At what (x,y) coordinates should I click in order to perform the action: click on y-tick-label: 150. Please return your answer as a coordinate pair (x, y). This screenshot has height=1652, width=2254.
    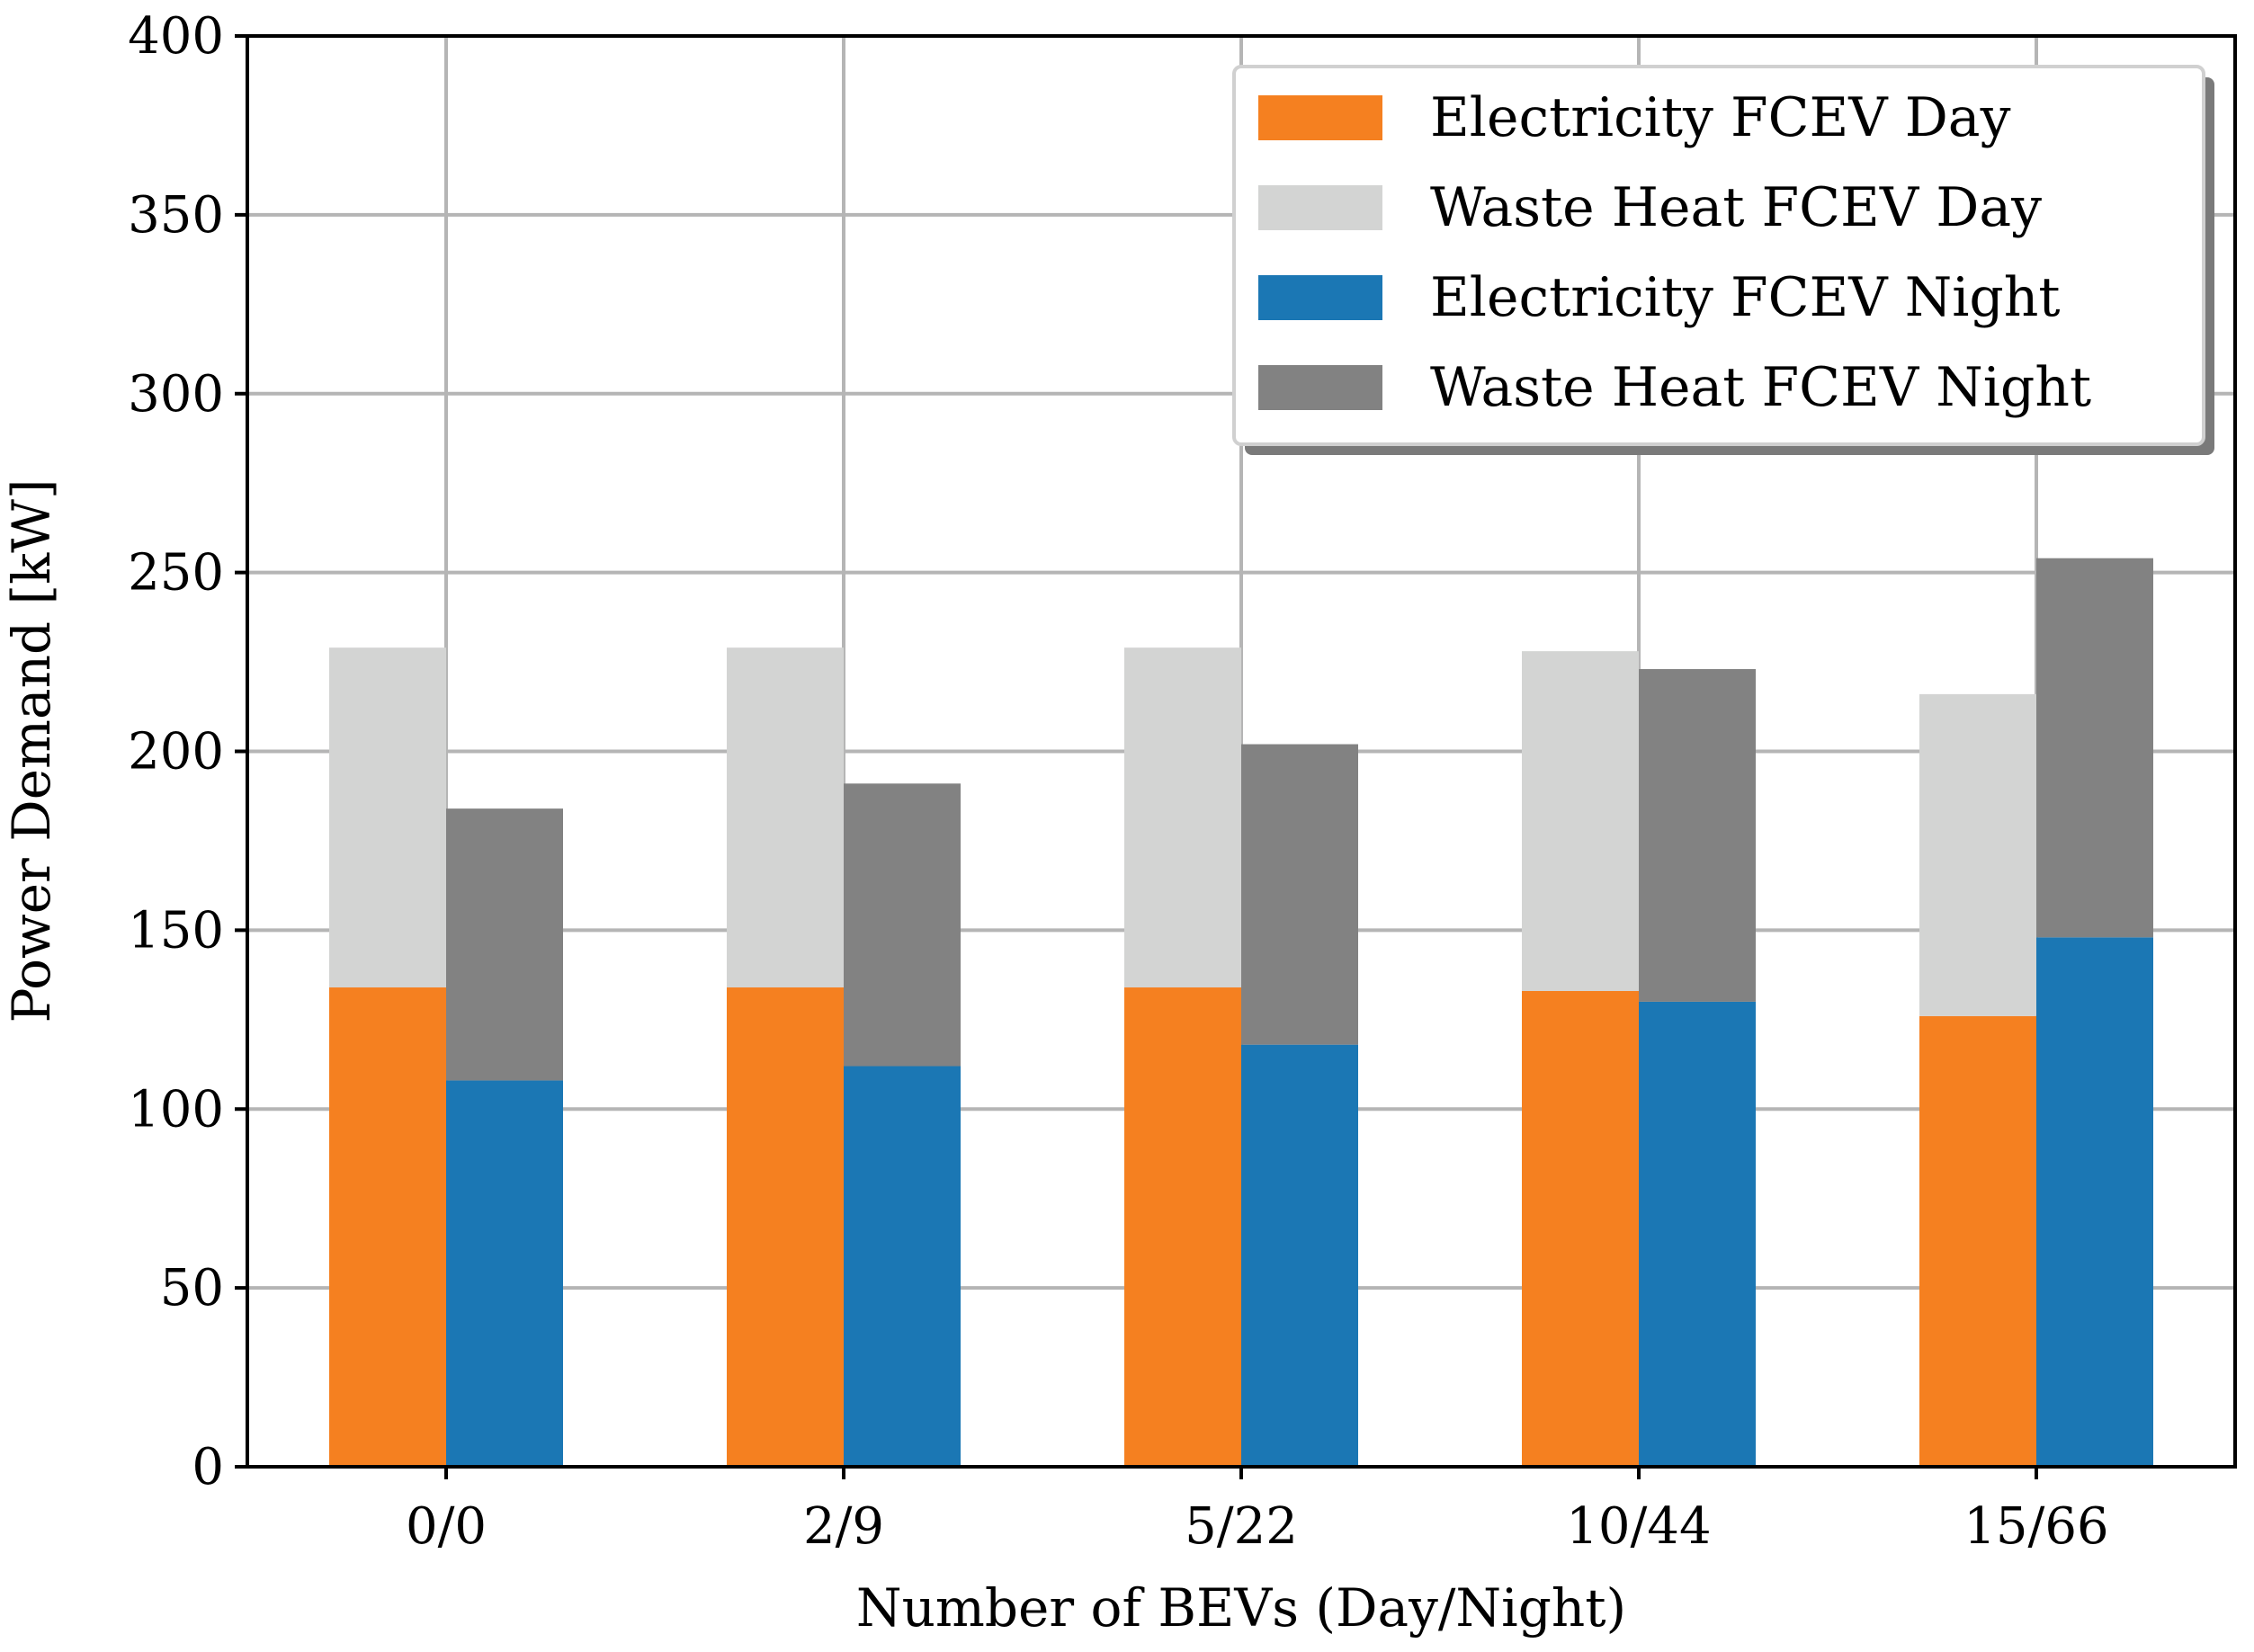
    Looking at the image, I should click on (176, 930).